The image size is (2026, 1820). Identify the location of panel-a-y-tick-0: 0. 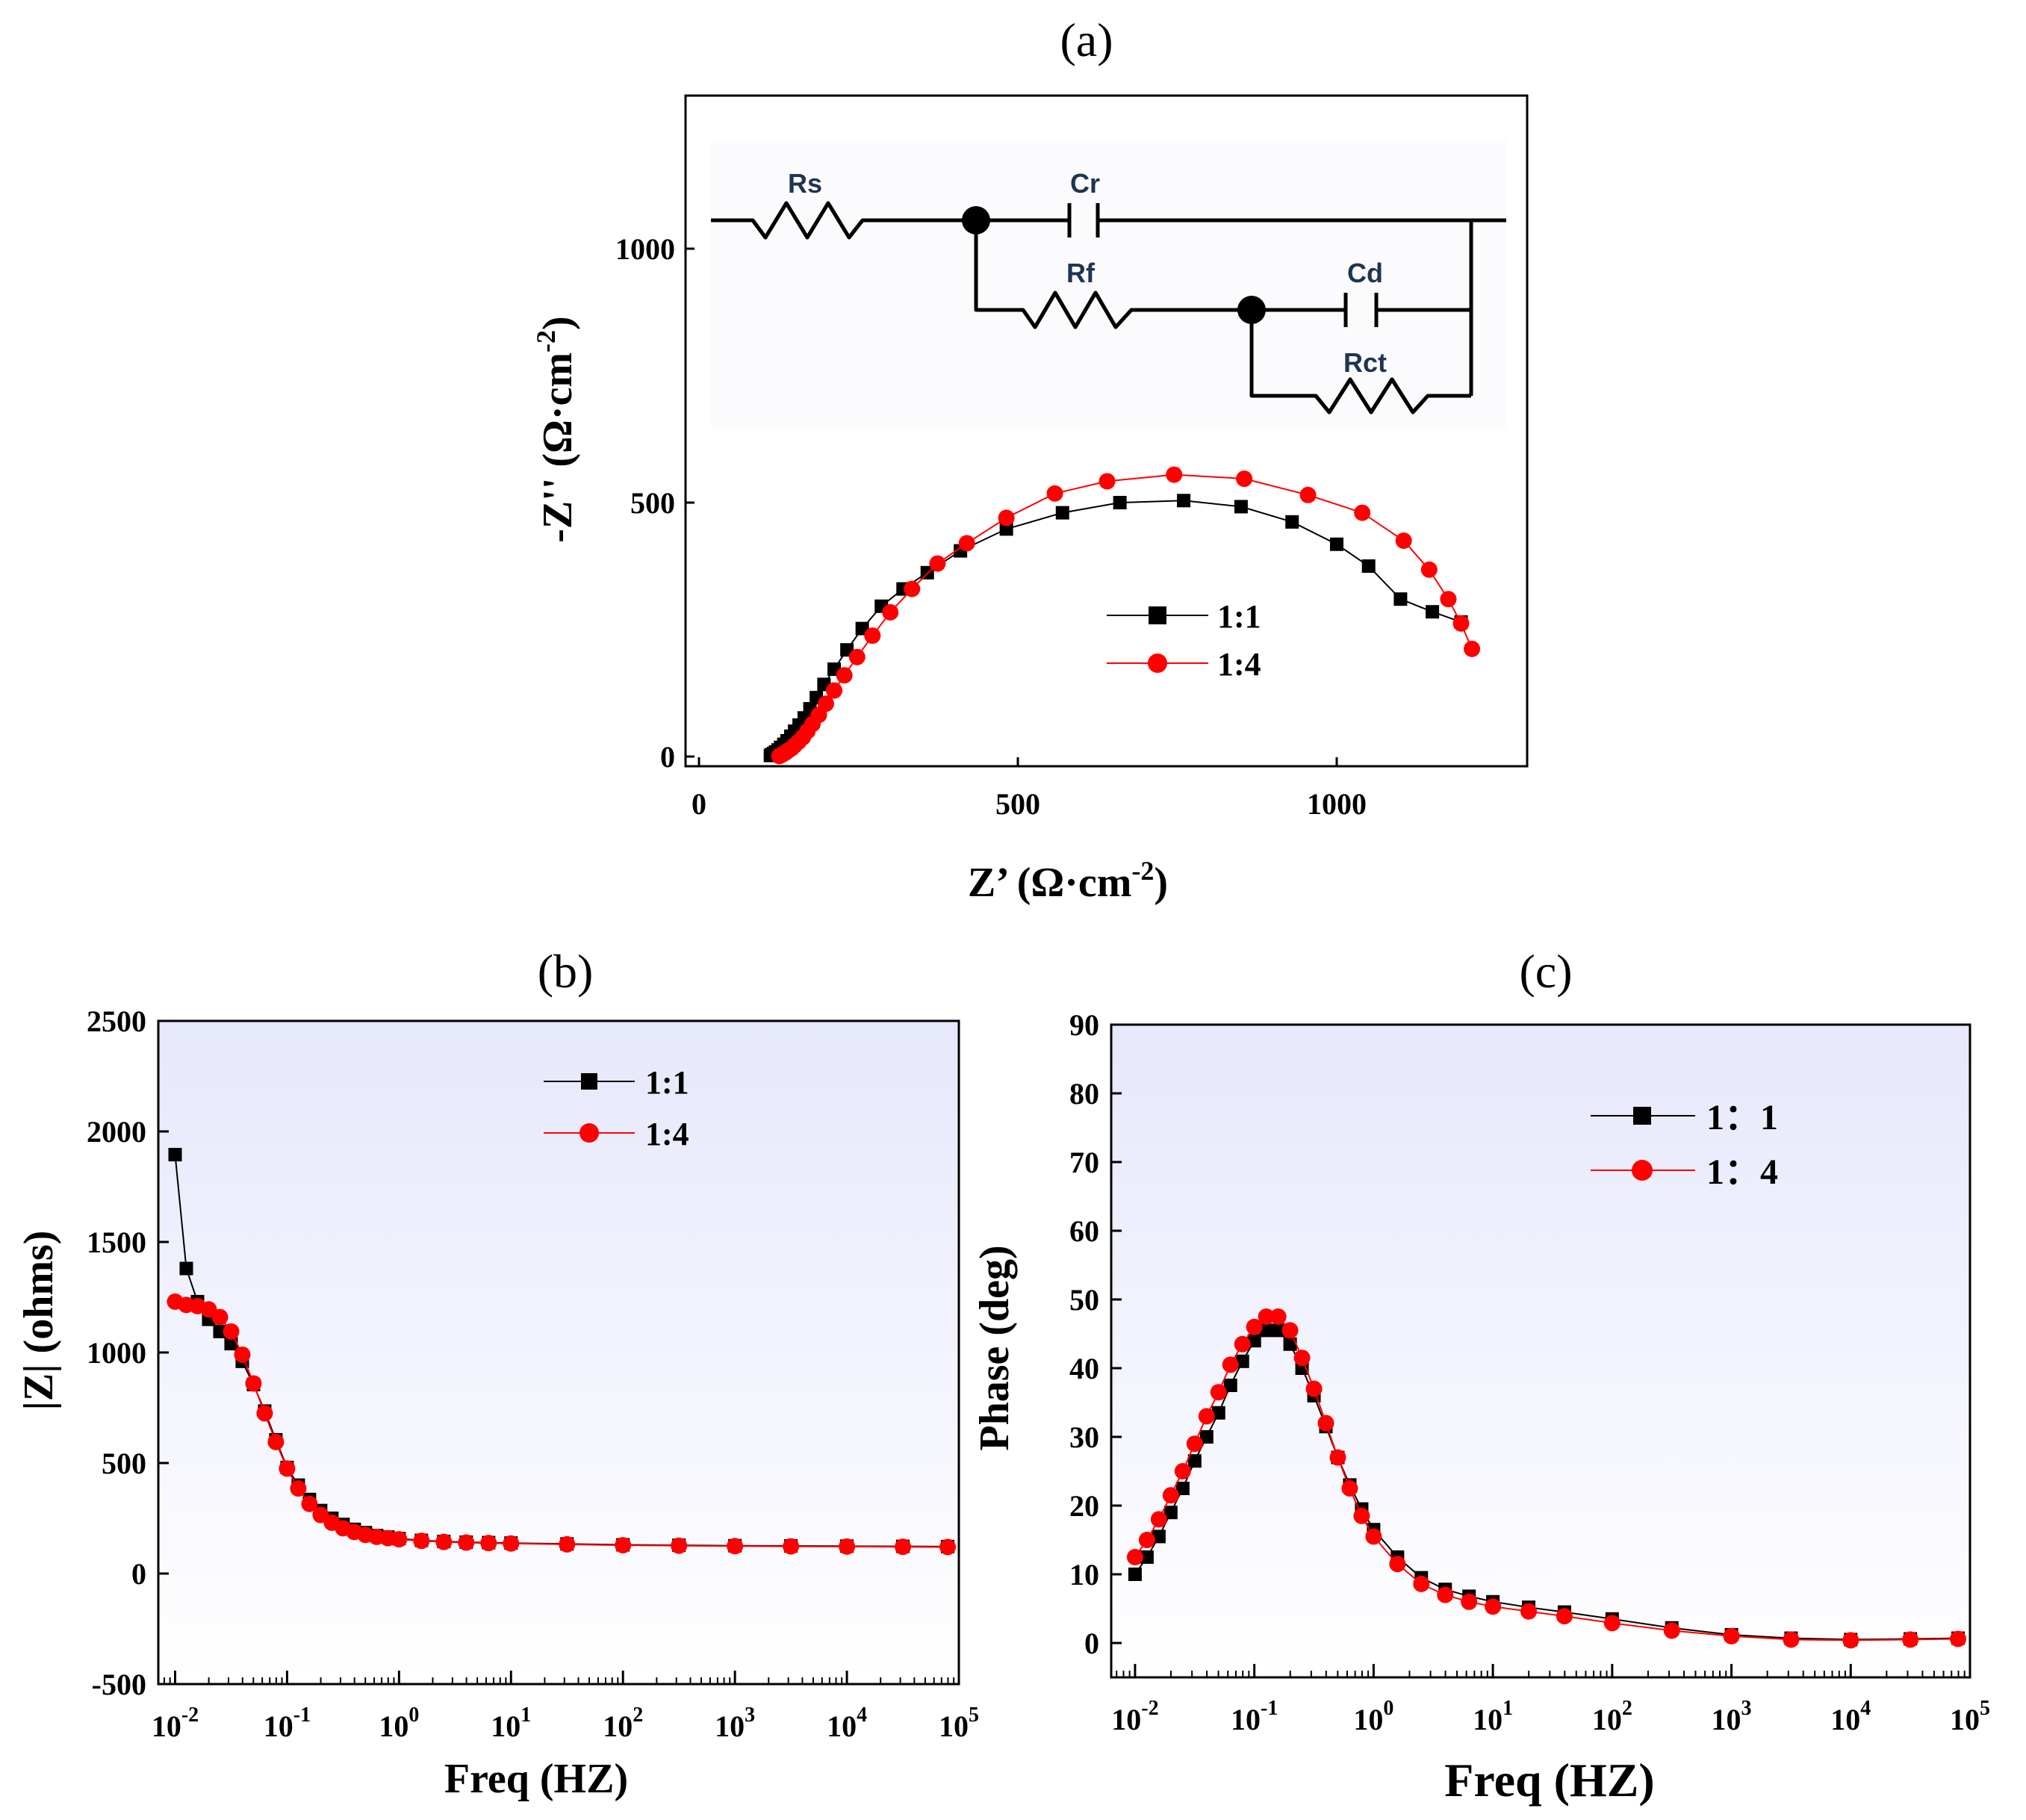
(677, 757).